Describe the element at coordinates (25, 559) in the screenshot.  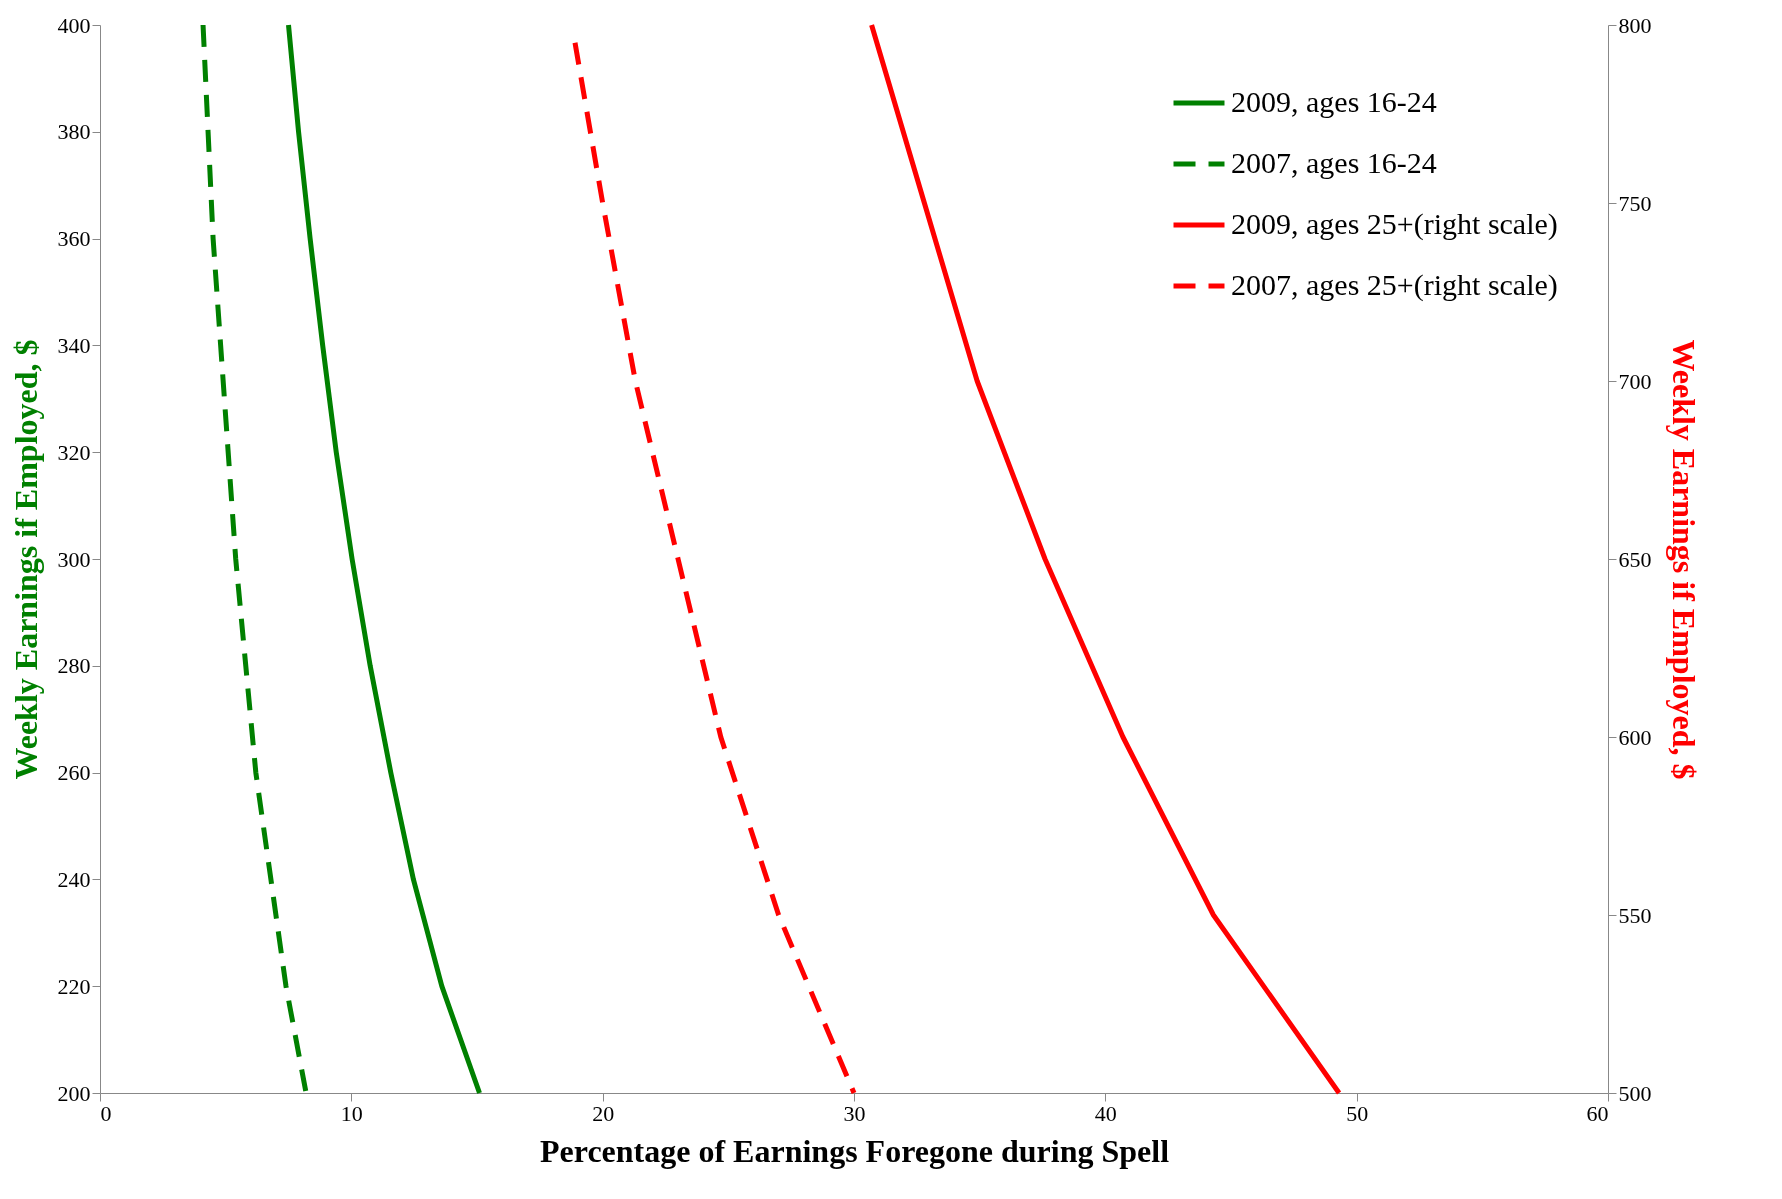
I see `y-axis-title: Weekly Earnings if Employed, $` at that location.